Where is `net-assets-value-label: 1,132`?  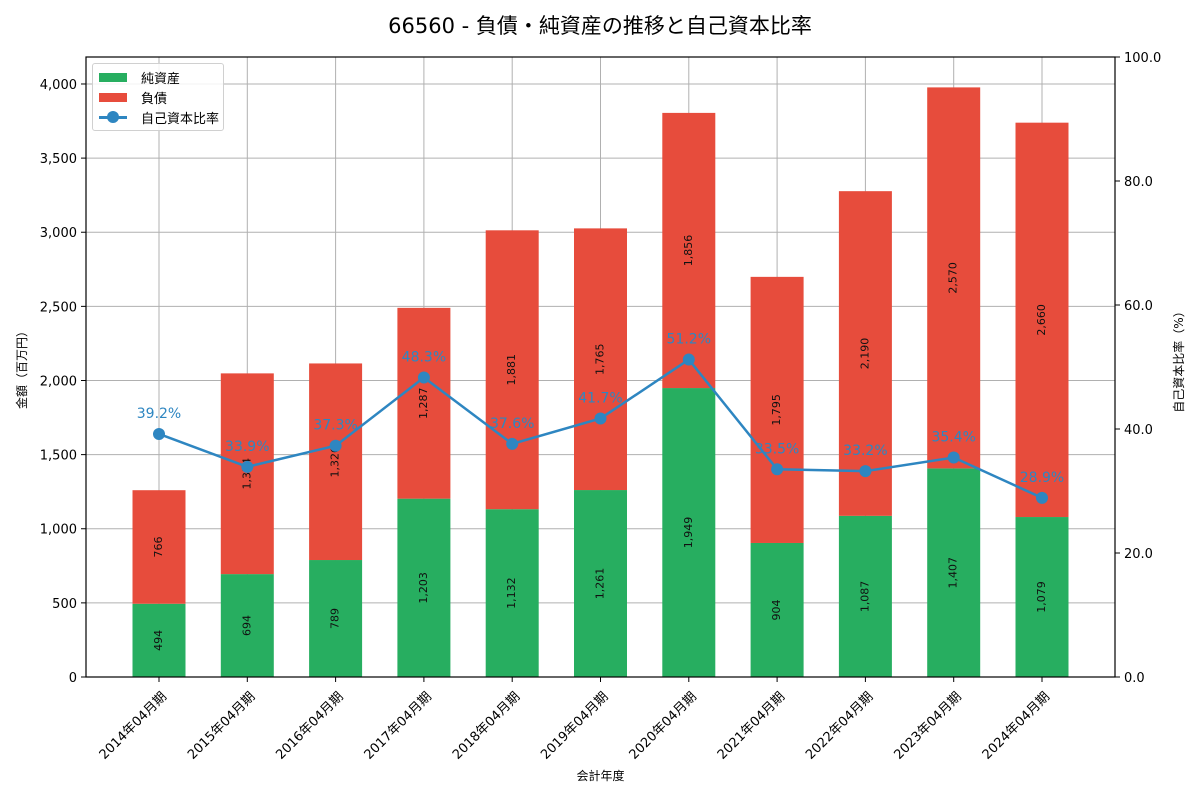 net-assets-value-label: 1,132 is located at coordinates (511, 593).